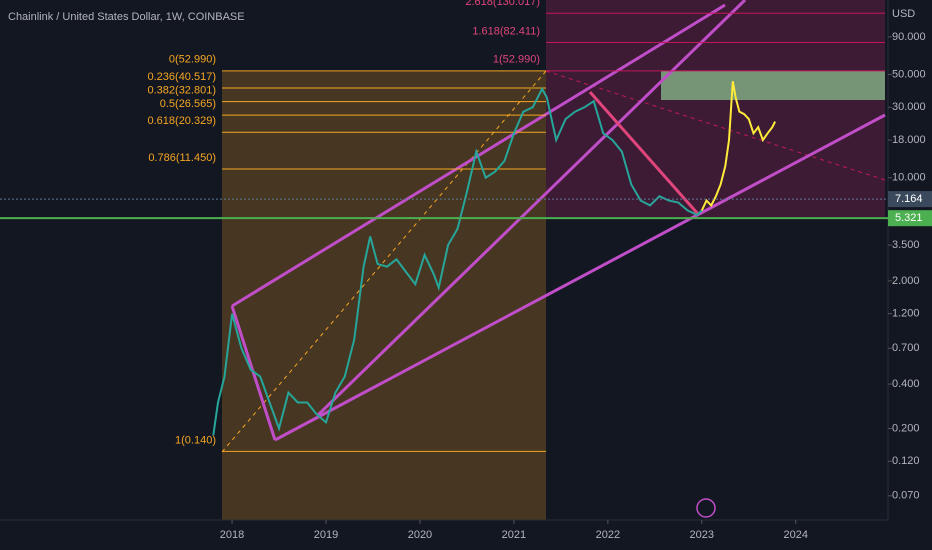 This screenshot has width=932, height=550. What do you see at coordinates (906, 314) in the screenshot?
I see `y-tick-label: 1.200` at bounding box center [906, 314].